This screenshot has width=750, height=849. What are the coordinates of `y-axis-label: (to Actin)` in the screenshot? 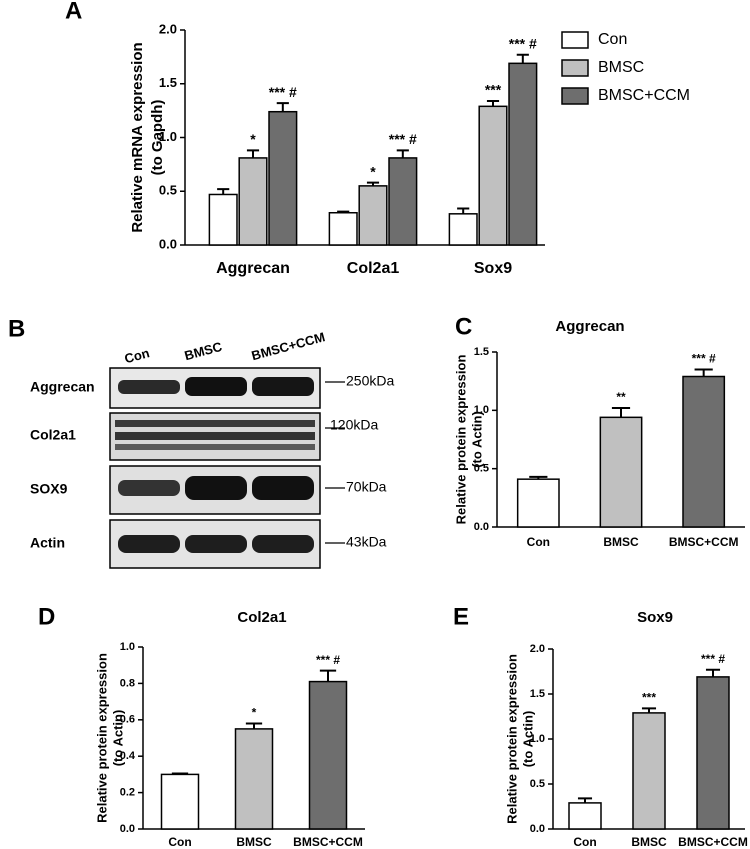 It's located at (117, 738).